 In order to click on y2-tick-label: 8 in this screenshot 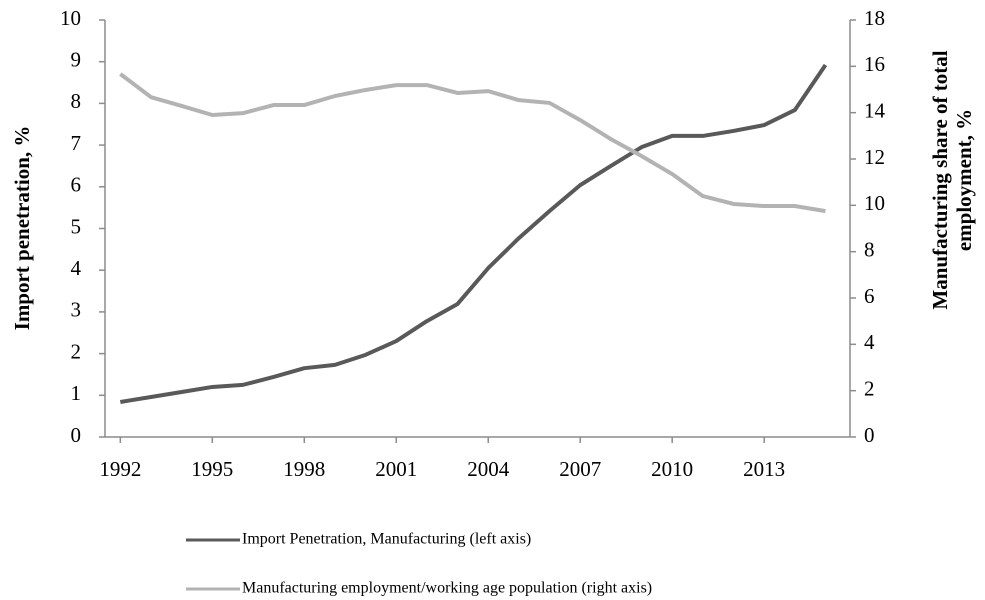, I will do `click(869, 249)`.